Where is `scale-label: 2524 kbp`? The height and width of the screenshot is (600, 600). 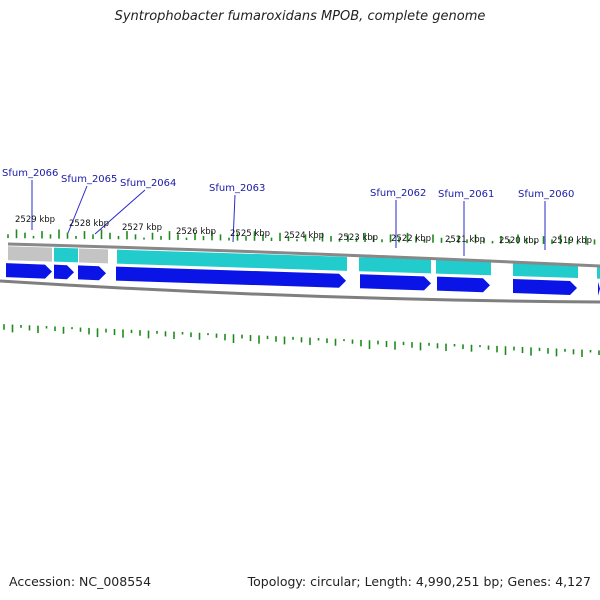
scale-label: 2524 kbp is located at coordinates (304, 236).